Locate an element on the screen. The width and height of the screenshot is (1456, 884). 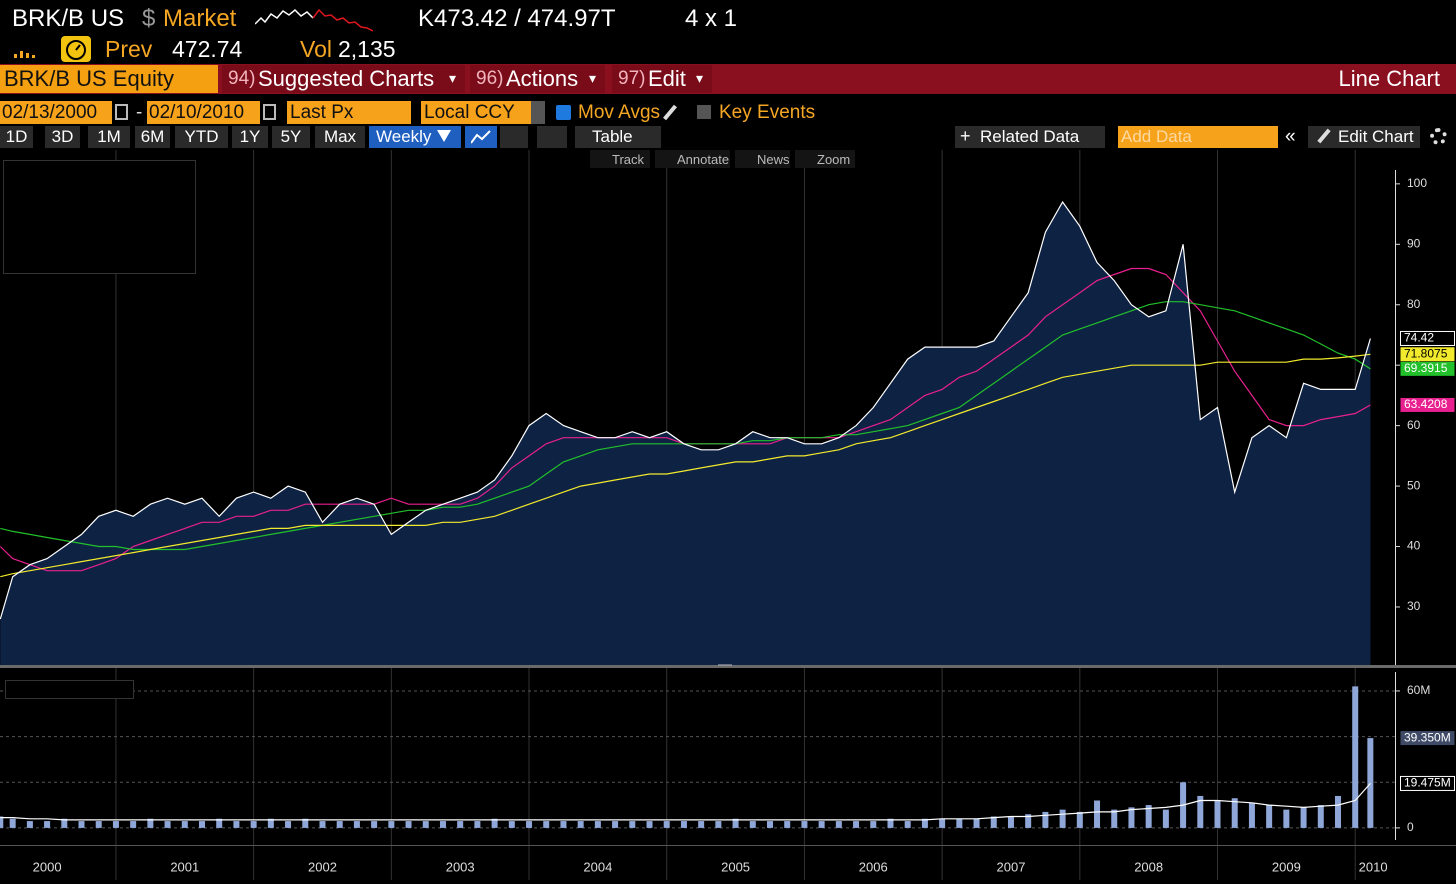
layout: 4 x 1 is located at coordinates (711, 18).